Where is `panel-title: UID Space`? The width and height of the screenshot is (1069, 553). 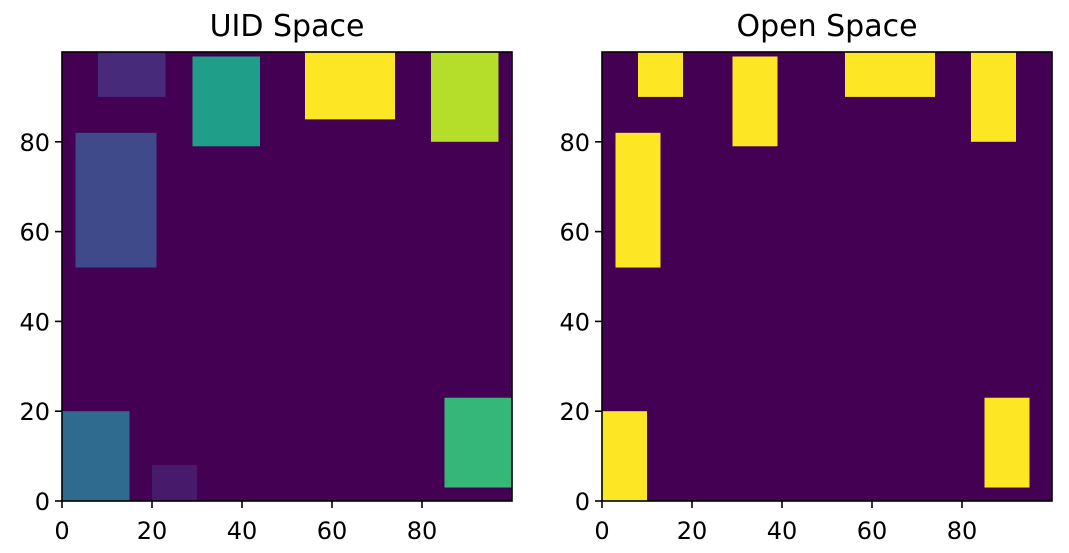
panel-title: UID Space is located at coordinates (287, 26).